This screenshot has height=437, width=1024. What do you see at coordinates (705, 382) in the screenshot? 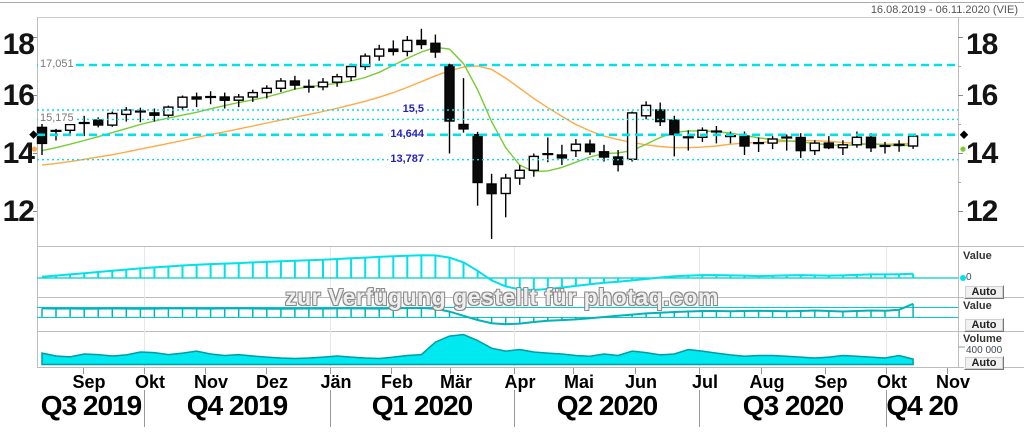
I see `month-label: Jul` at bounding box center [705, 382].